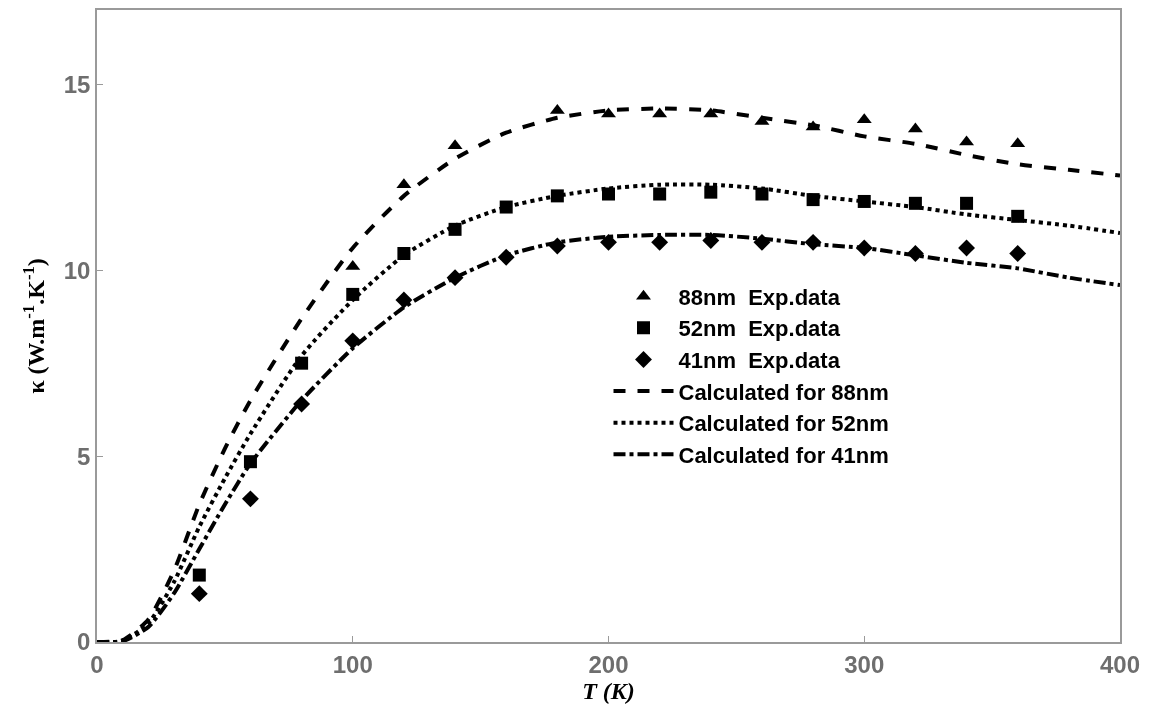 Image resolution: width=1153 pixels, height=726 pixels. Describe the element at coordinates (1120, 664) in the screenshot. I see `x-tick-label: 400` at that location.